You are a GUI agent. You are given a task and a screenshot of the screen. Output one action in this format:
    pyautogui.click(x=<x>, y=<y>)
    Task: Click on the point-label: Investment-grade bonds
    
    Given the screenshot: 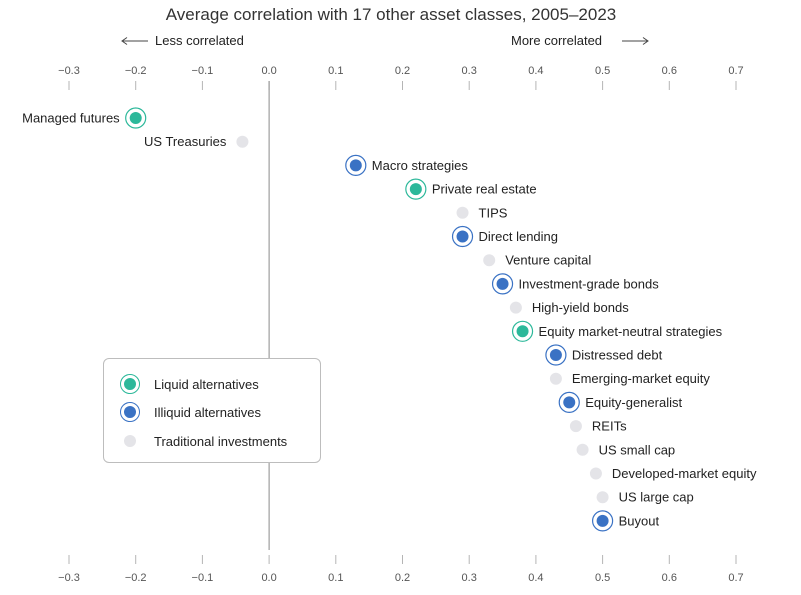 What is the action you would take?
    pyautogui.click(x=589, y=283)
    